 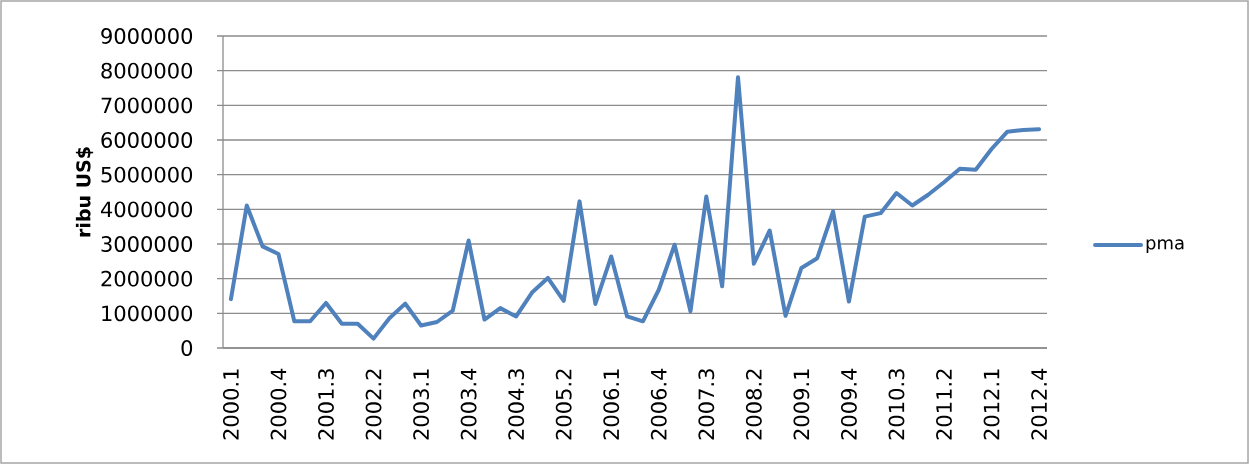 I want to click on y-tick-label: 7000000, so click(x=147, y=105).